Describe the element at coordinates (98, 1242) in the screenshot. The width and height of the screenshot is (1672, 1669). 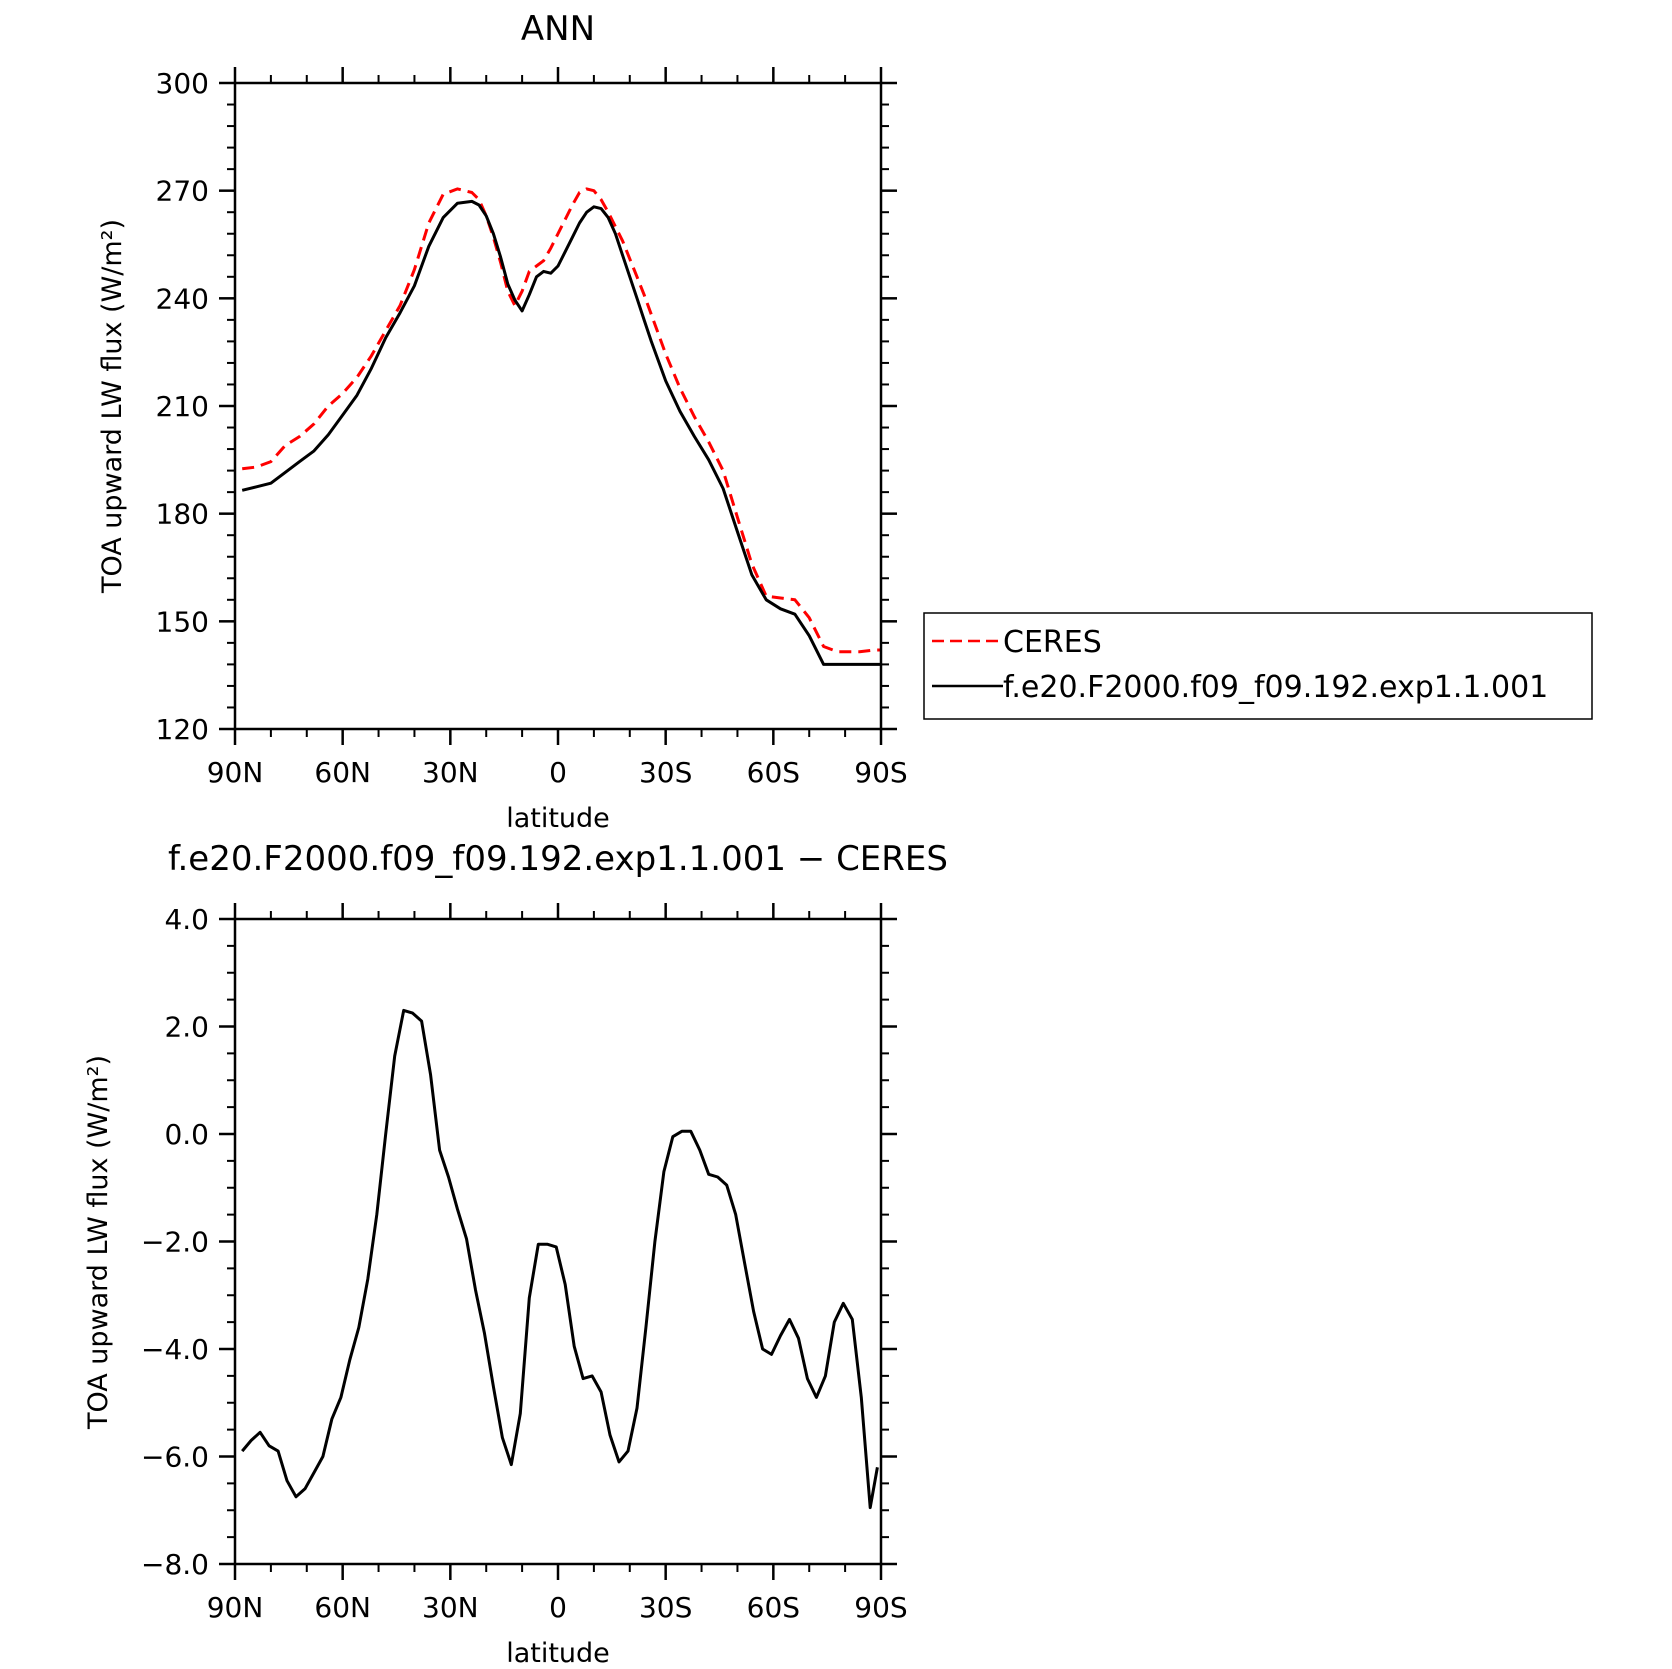
I see `bottom-y-axis-title: TOA upward LW flux (W/m²)` at that location.